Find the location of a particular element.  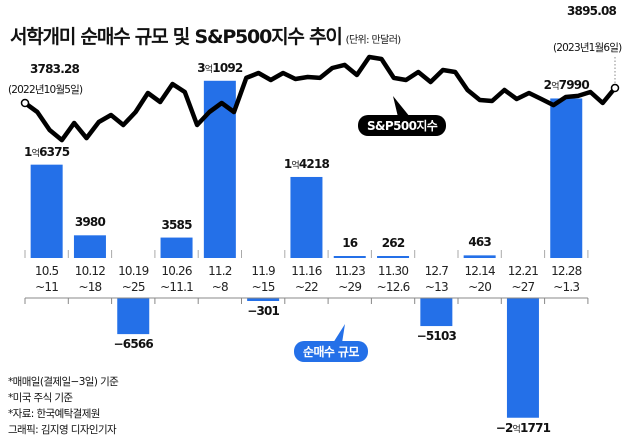

value-label: 262 is located at coordinates (393, 243).